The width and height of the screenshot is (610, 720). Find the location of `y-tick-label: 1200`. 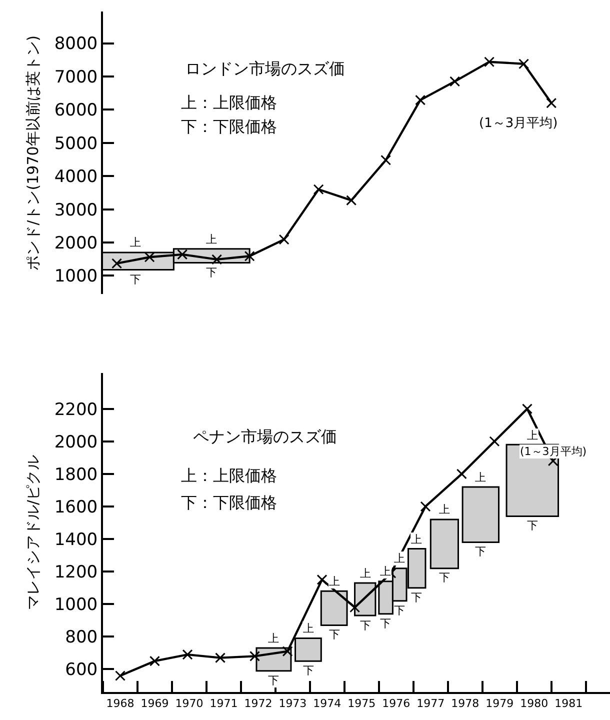

y-tick-label: 1200 is located at coordinates (76, 572).